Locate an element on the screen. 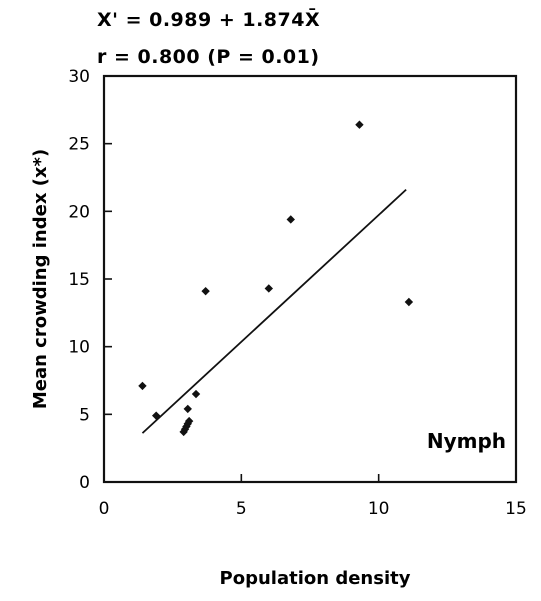 Image resolution: width=541 pixels, height=601 pixels. y-tick-label: 10 is located at coordinates (79, 348).